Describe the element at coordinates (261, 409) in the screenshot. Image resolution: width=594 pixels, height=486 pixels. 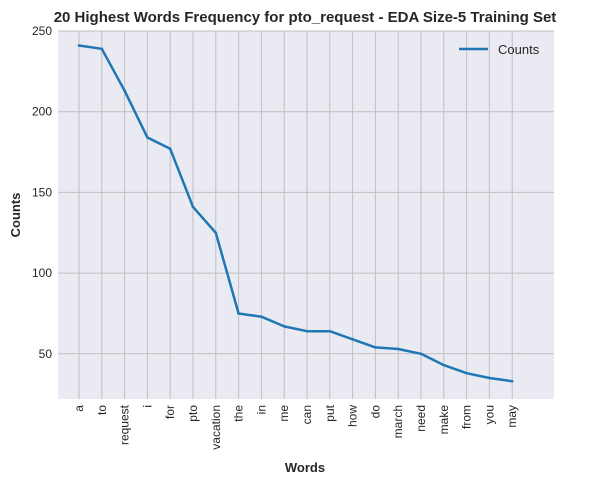
I see `x-tick-label: in` at that location.